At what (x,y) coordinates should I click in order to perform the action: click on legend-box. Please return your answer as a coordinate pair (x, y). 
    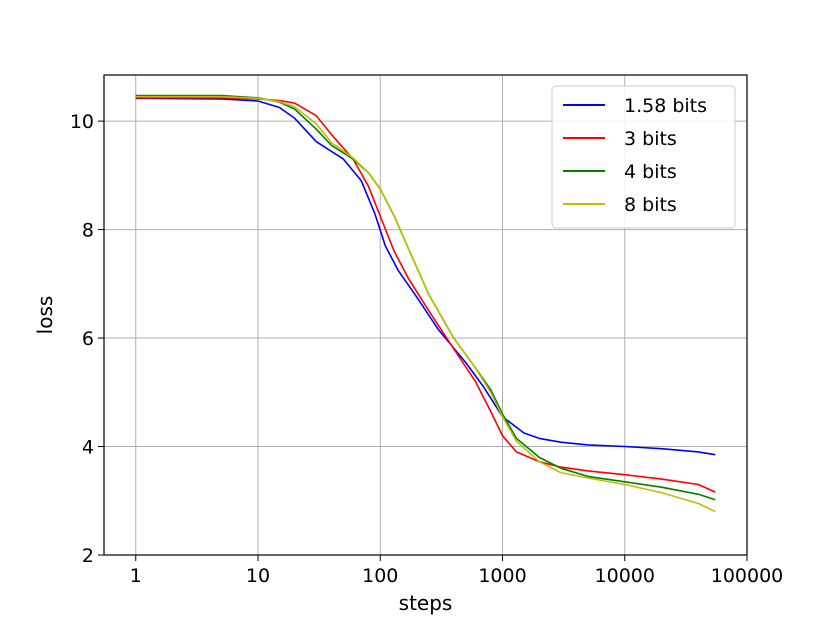
    Looking at the image, I should click on (643, 157).